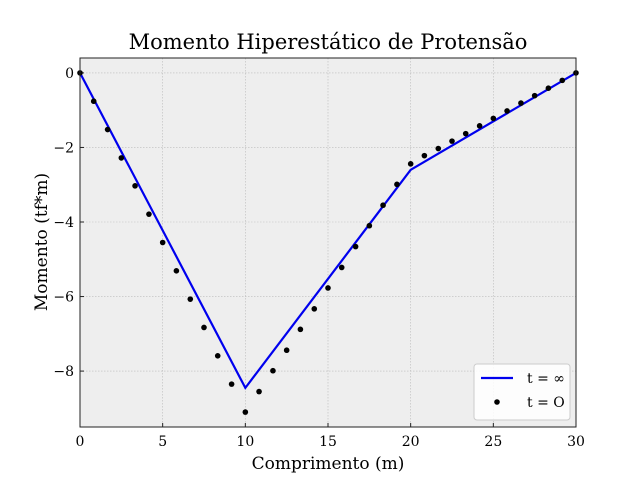 This screenshot has height=480, width=640. I want to click on x-axis-label: Comprimento (m), so click(328, 464).